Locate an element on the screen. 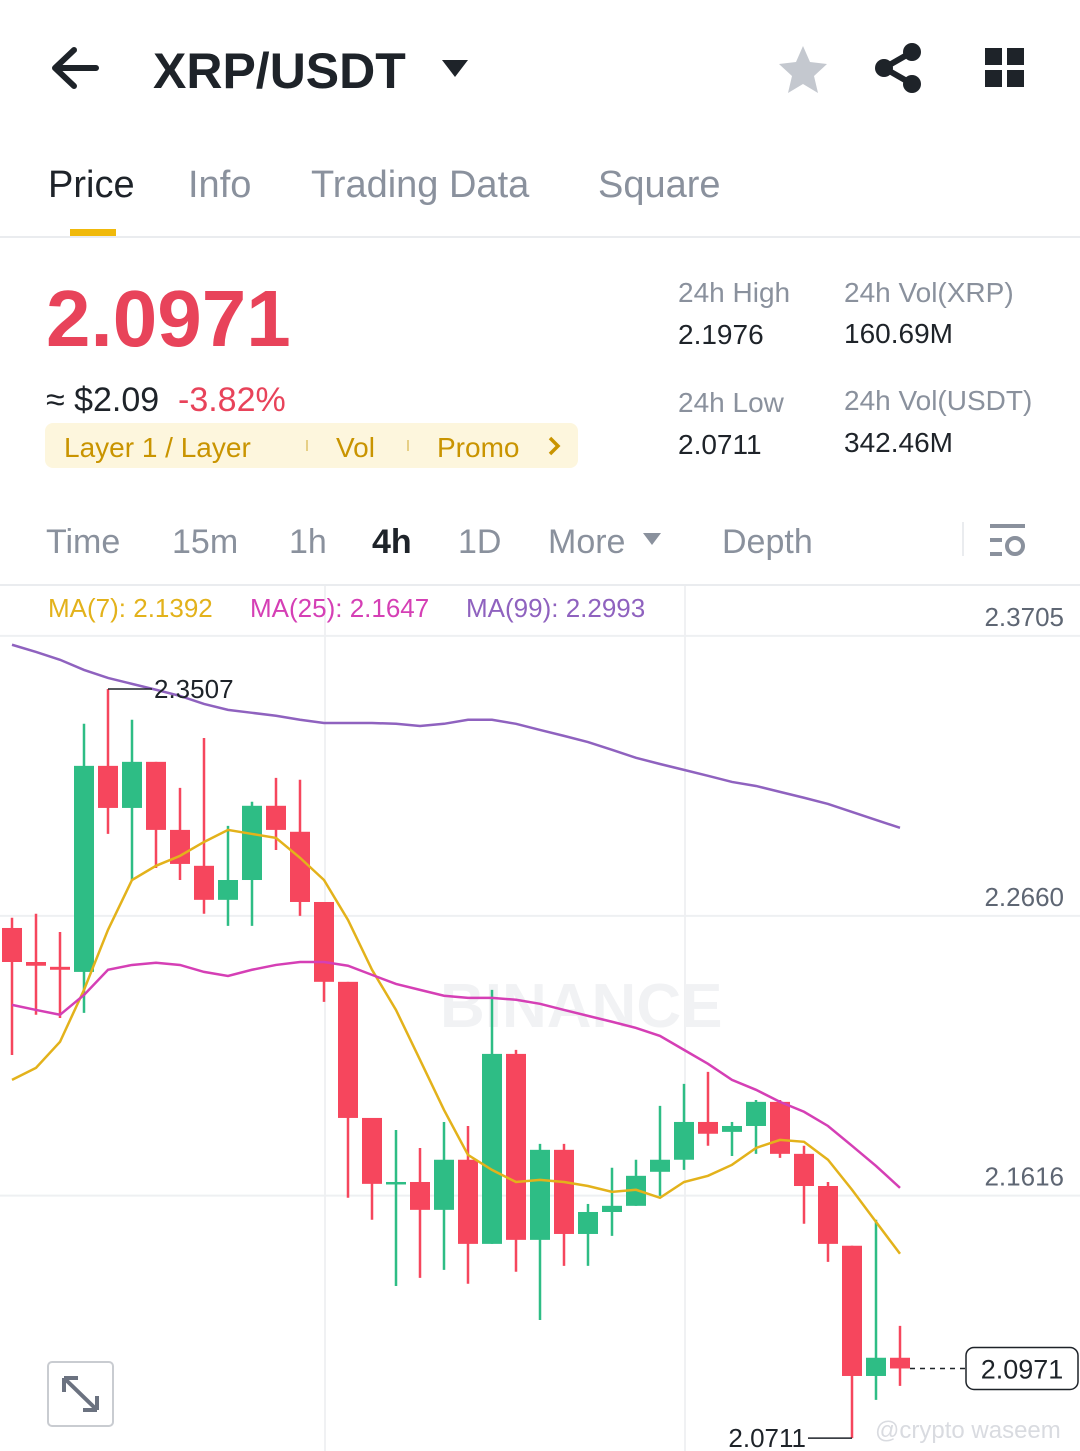  expand-icon is located at coordinates (80, 1394).